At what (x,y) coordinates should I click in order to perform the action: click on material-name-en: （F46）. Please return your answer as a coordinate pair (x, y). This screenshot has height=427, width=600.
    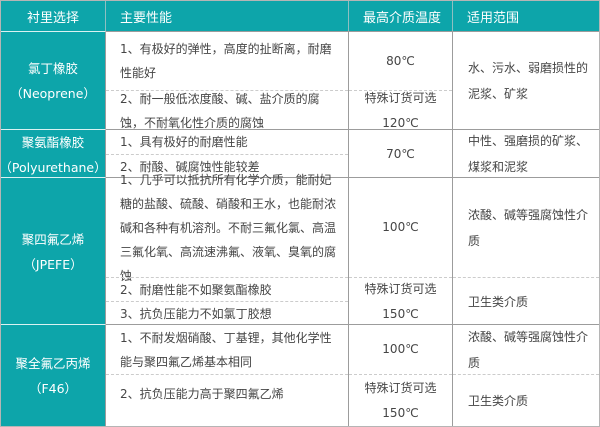
    Looking at the image, I should click on (53, 388).